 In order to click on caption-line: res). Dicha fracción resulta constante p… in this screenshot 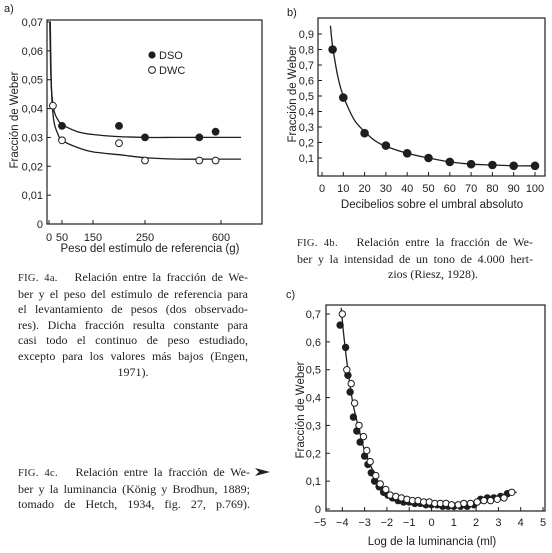, I will do `click(133, 324)`.